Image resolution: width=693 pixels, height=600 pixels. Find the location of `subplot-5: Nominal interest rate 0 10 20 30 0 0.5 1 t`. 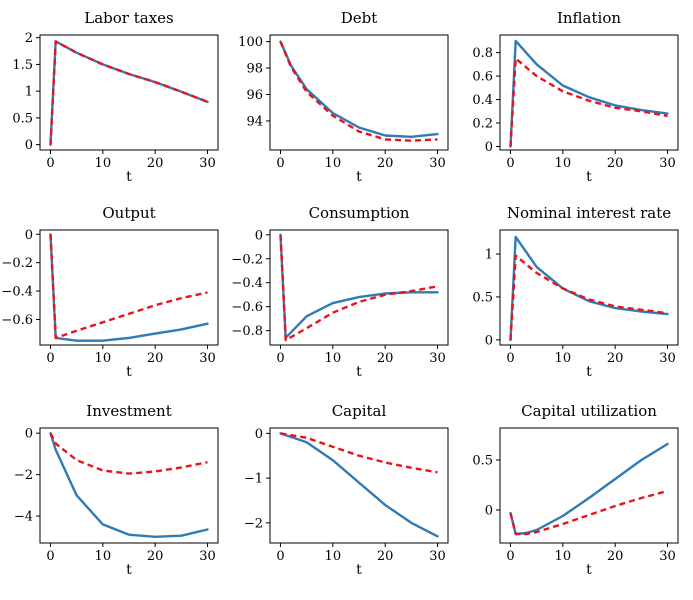

subplot-5: Nominal interest rate 0 10 20 30 0 0.5 1 t is located at coordinates (575, 292).